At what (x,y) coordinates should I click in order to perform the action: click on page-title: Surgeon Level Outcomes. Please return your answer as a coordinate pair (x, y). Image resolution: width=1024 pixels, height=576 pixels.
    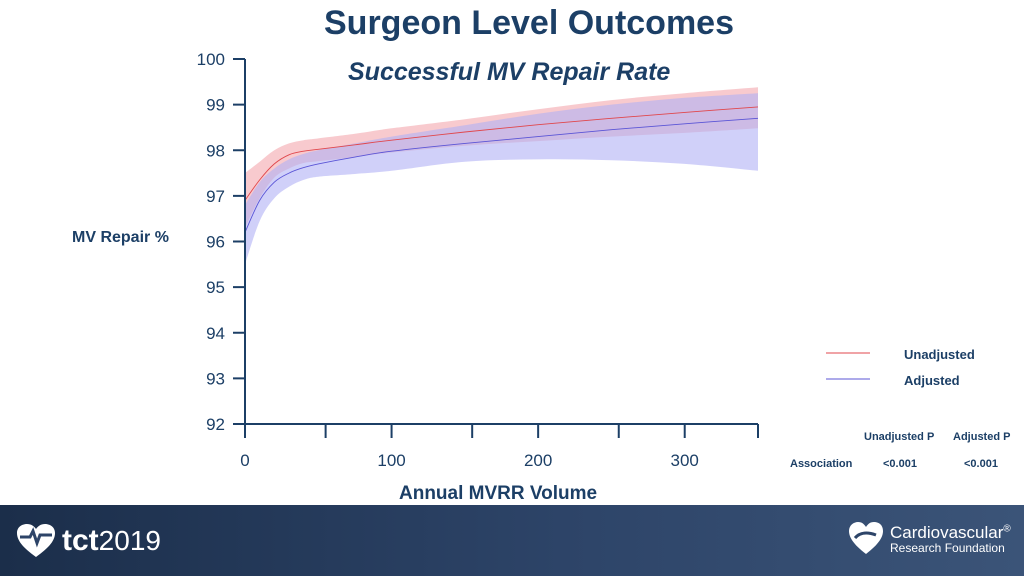
    Looking at the image, I should click on (529, 23).